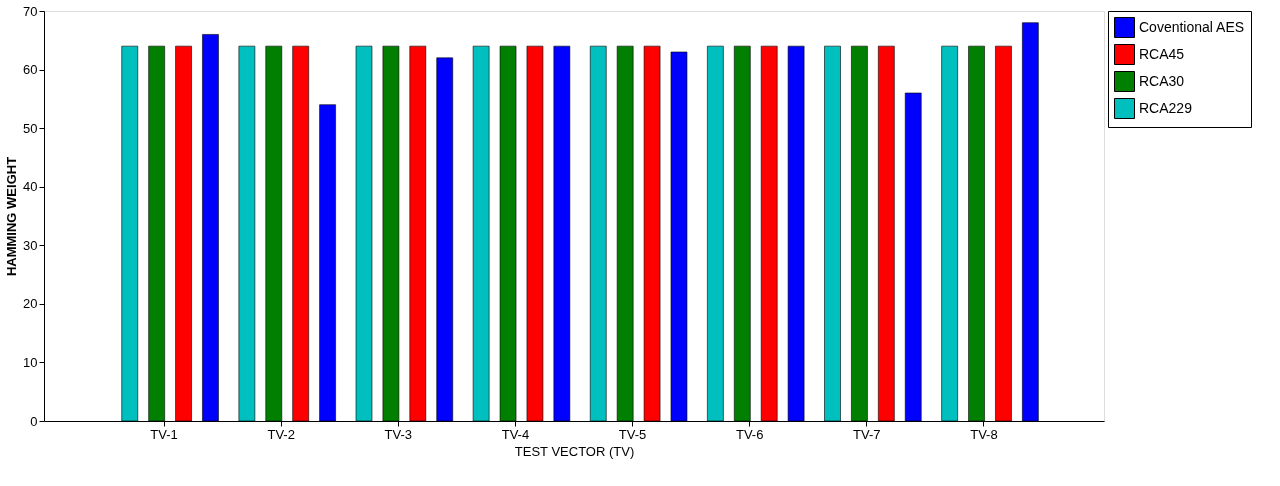  What do you see at coordinates (515, 434) in the screenshot?
I see `x-tick-label: TV-4` at bounding box center [515, 434].